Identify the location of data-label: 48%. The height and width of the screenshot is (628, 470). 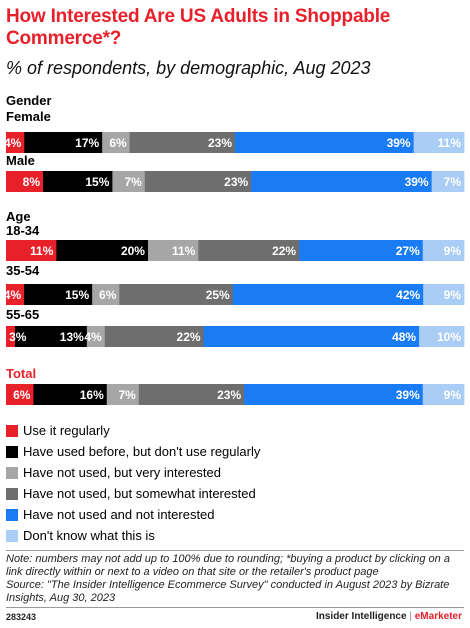
(404, 337).